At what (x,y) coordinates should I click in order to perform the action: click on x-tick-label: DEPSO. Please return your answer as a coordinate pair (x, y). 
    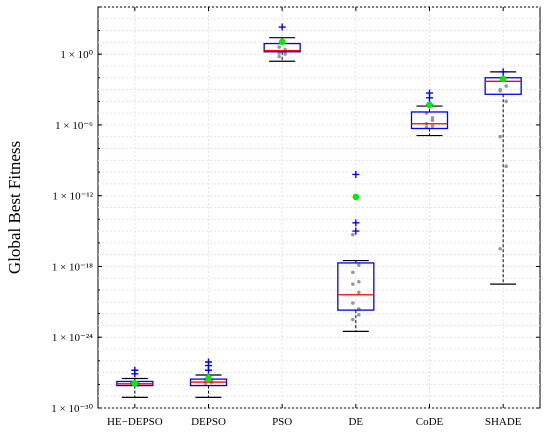
    Looking at the image, I should click on (208, 422).